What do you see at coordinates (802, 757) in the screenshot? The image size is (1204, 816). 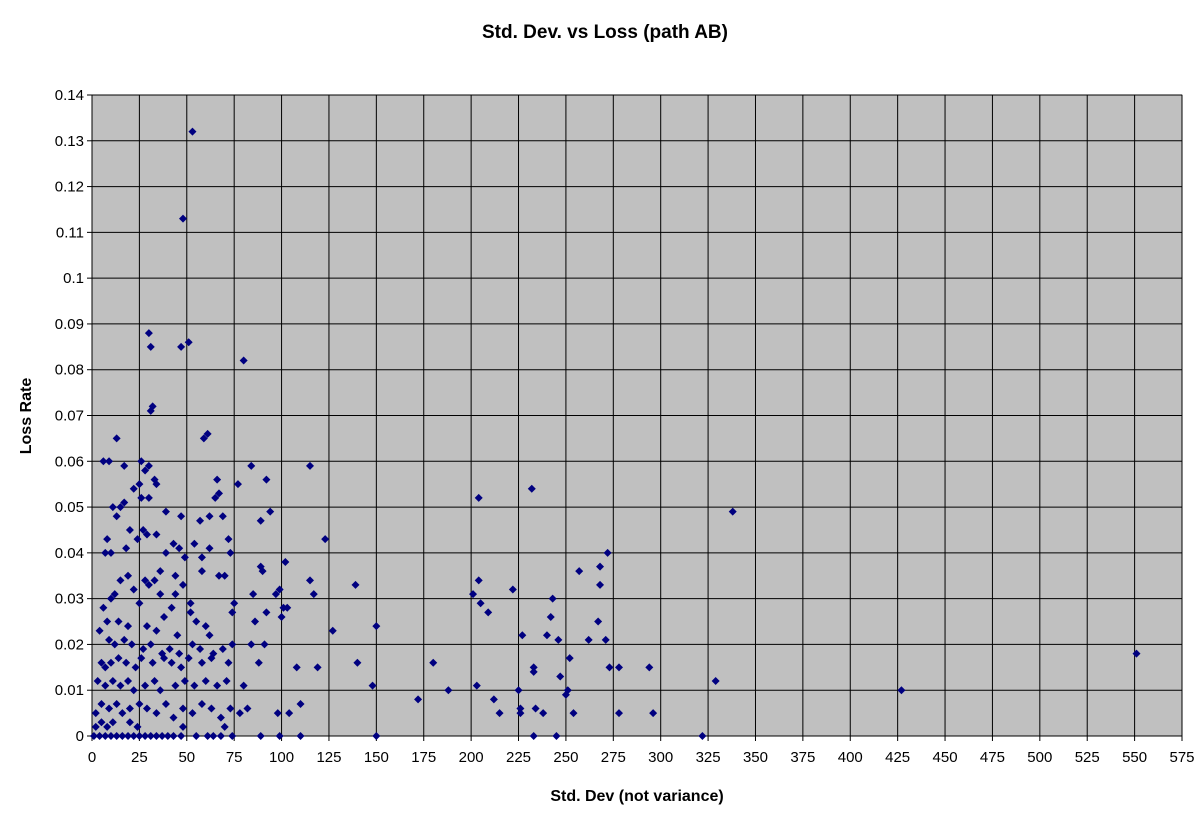 I see `x-tick-label: 375` at bounding box center [802, 757].